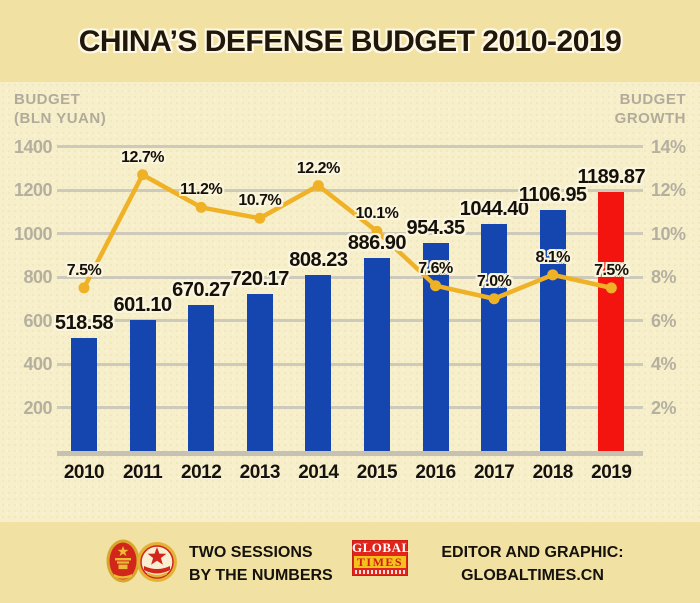 This screenshot has height=603, width=700. Describe the element at coordinates (552, 257) in the screenshot. I see `growth-value-label: 8.1%` at that location.